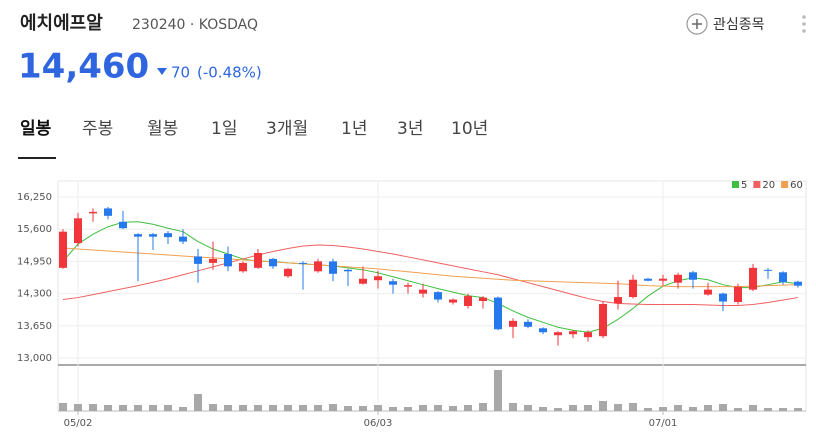  What do you see at coordinates (37, 158) in the screenshot?
I see `tab-underline` at bounding box center [37, 158].